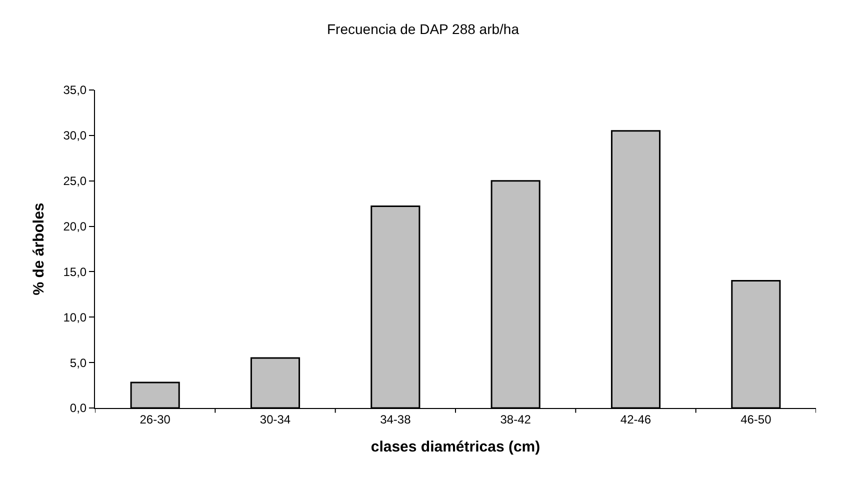 The width and height of the screenshot is (846, 488). Describe the element at coordinates (75, 271) in the screenshot. I see `y-tick-label: 15,0` at that location.